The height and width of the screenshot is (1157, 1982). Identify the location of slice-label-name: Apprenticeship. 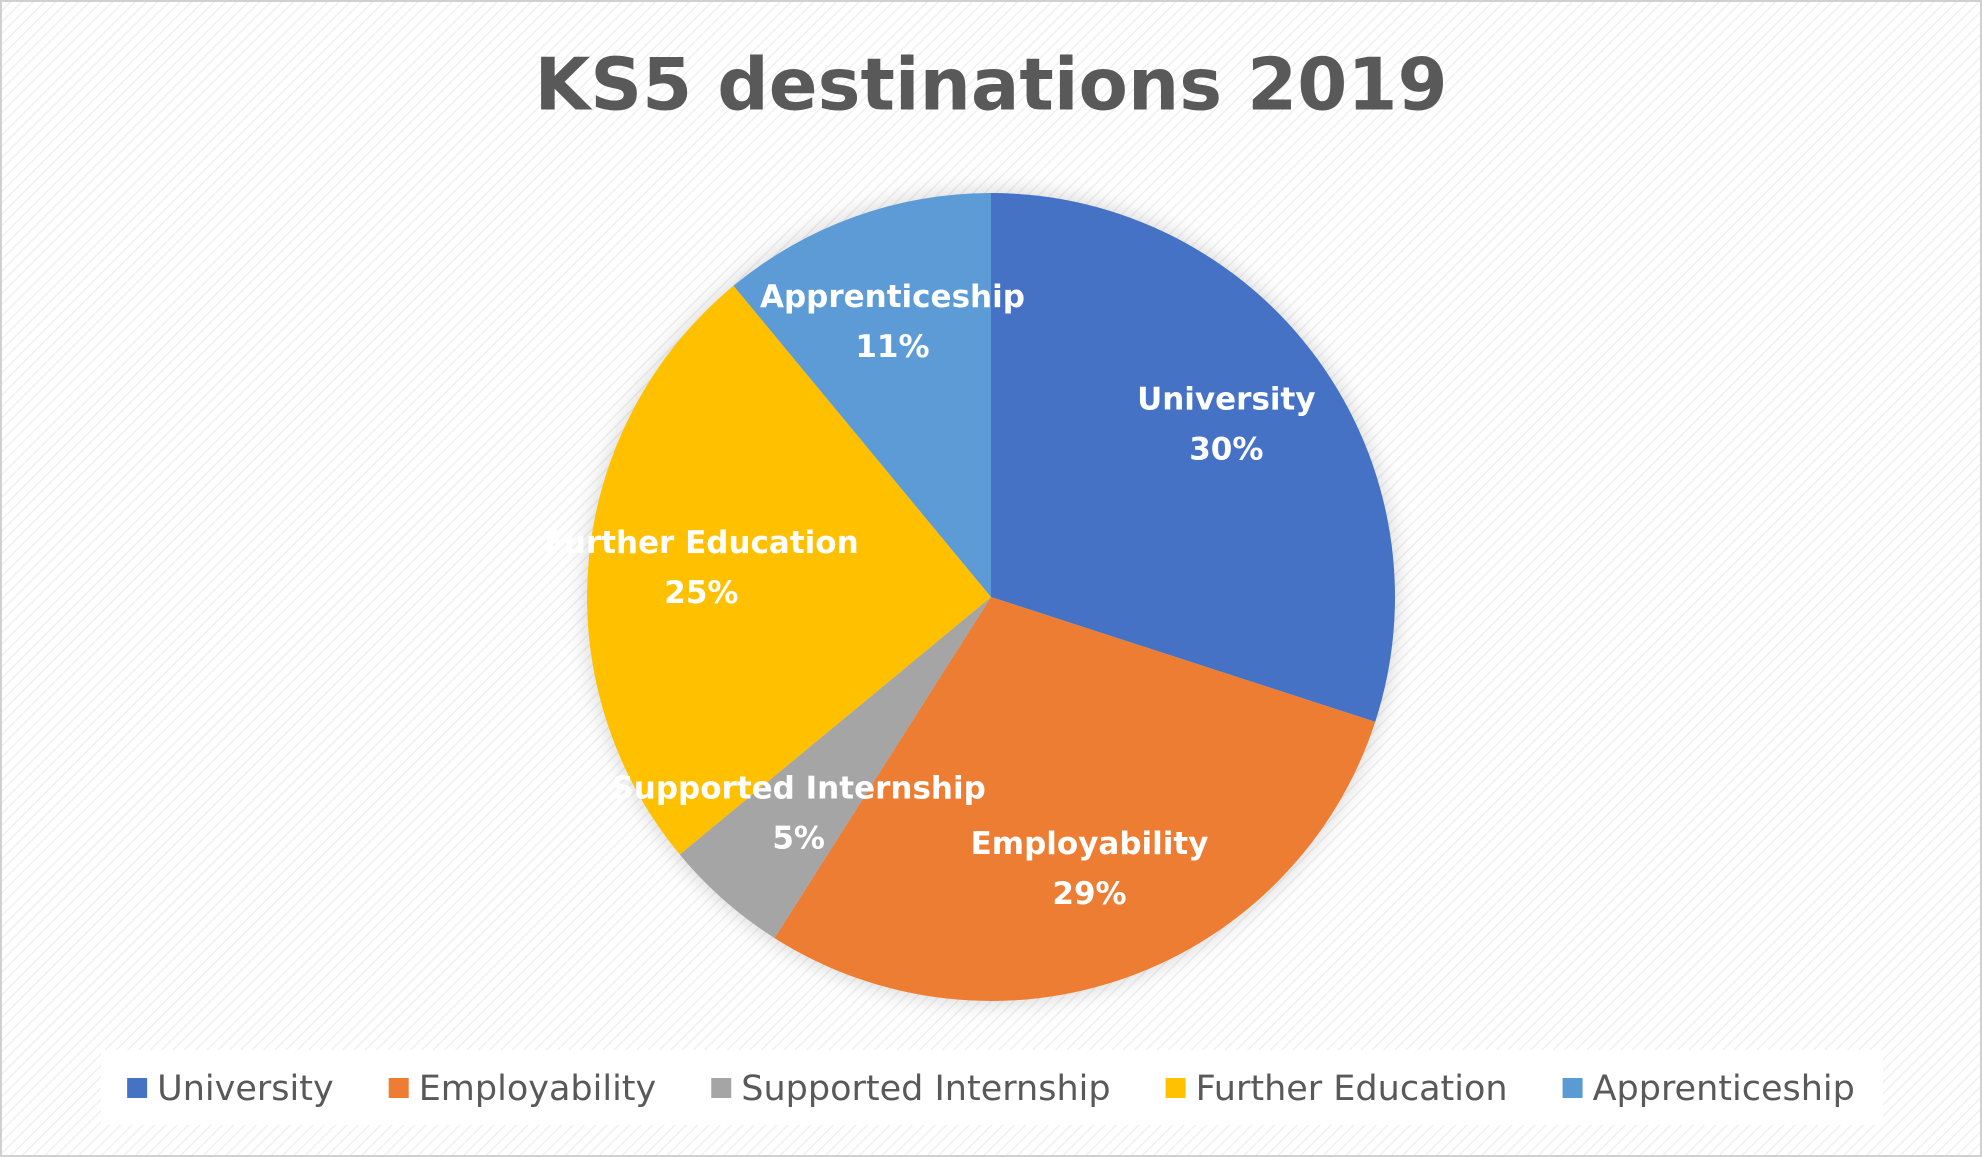
(892, 297).